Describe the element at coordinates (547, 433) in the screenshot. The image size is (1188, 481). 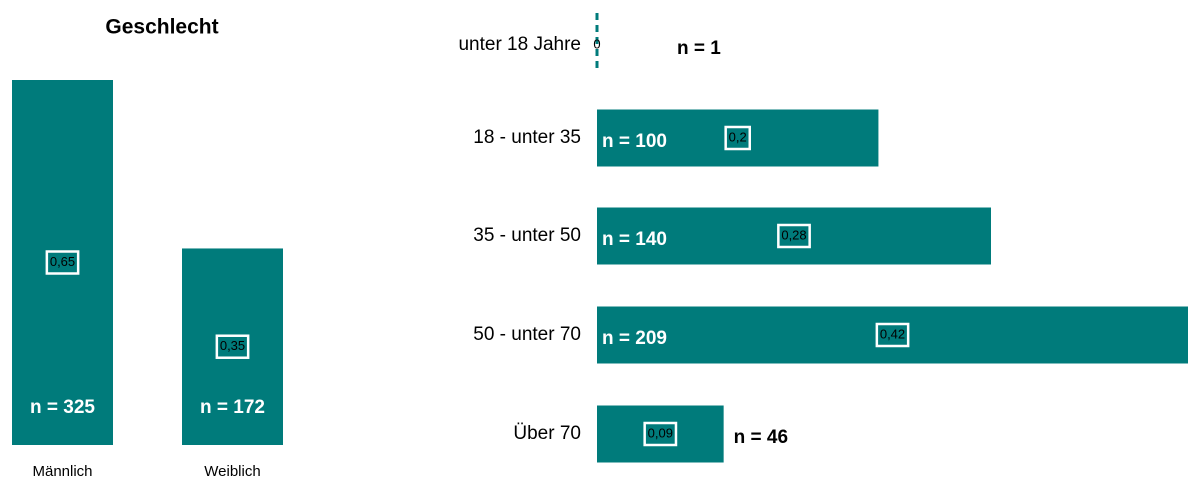
I see `category-label: Über 70` at that location.